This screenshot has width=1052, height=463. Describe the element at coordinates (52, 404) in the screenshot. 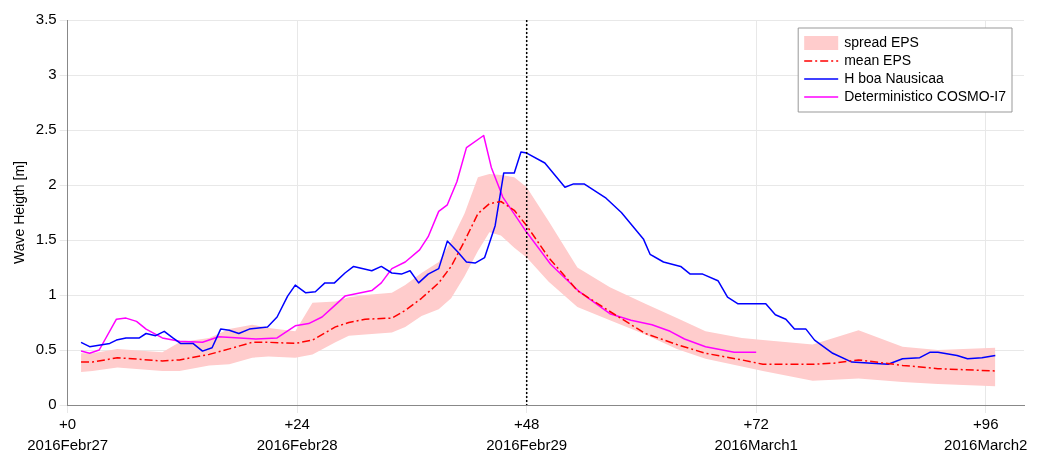

I see `y-tick-label: 0` at that location.